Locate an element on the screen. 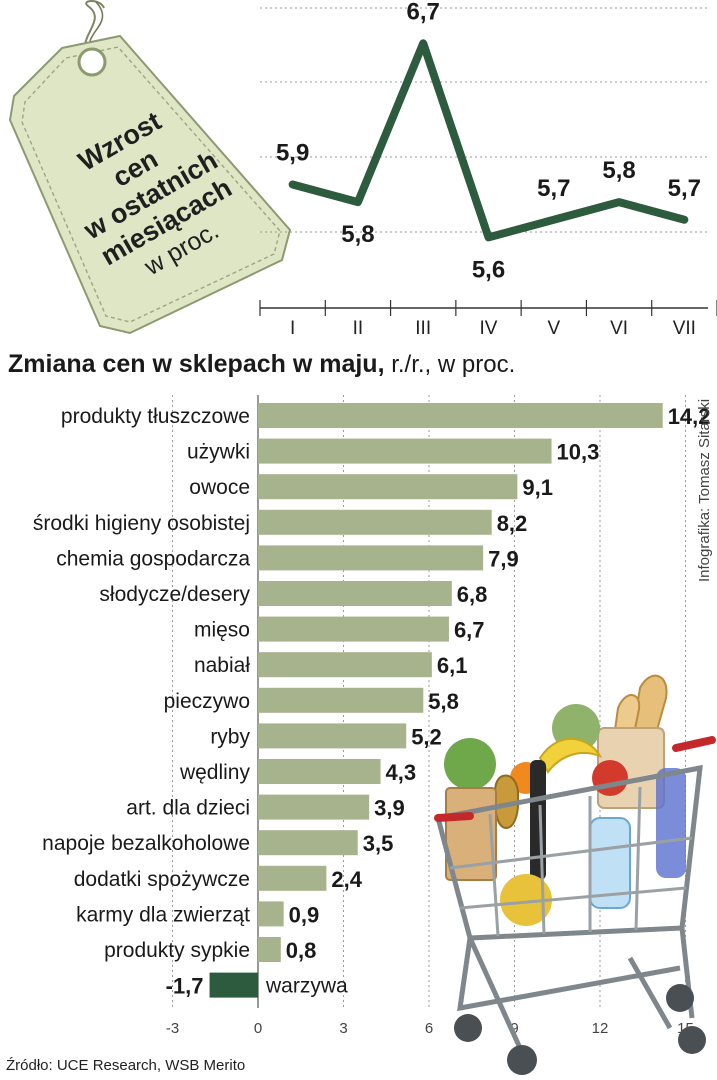  price-tag-graphic is located at coordinates (150, 167).